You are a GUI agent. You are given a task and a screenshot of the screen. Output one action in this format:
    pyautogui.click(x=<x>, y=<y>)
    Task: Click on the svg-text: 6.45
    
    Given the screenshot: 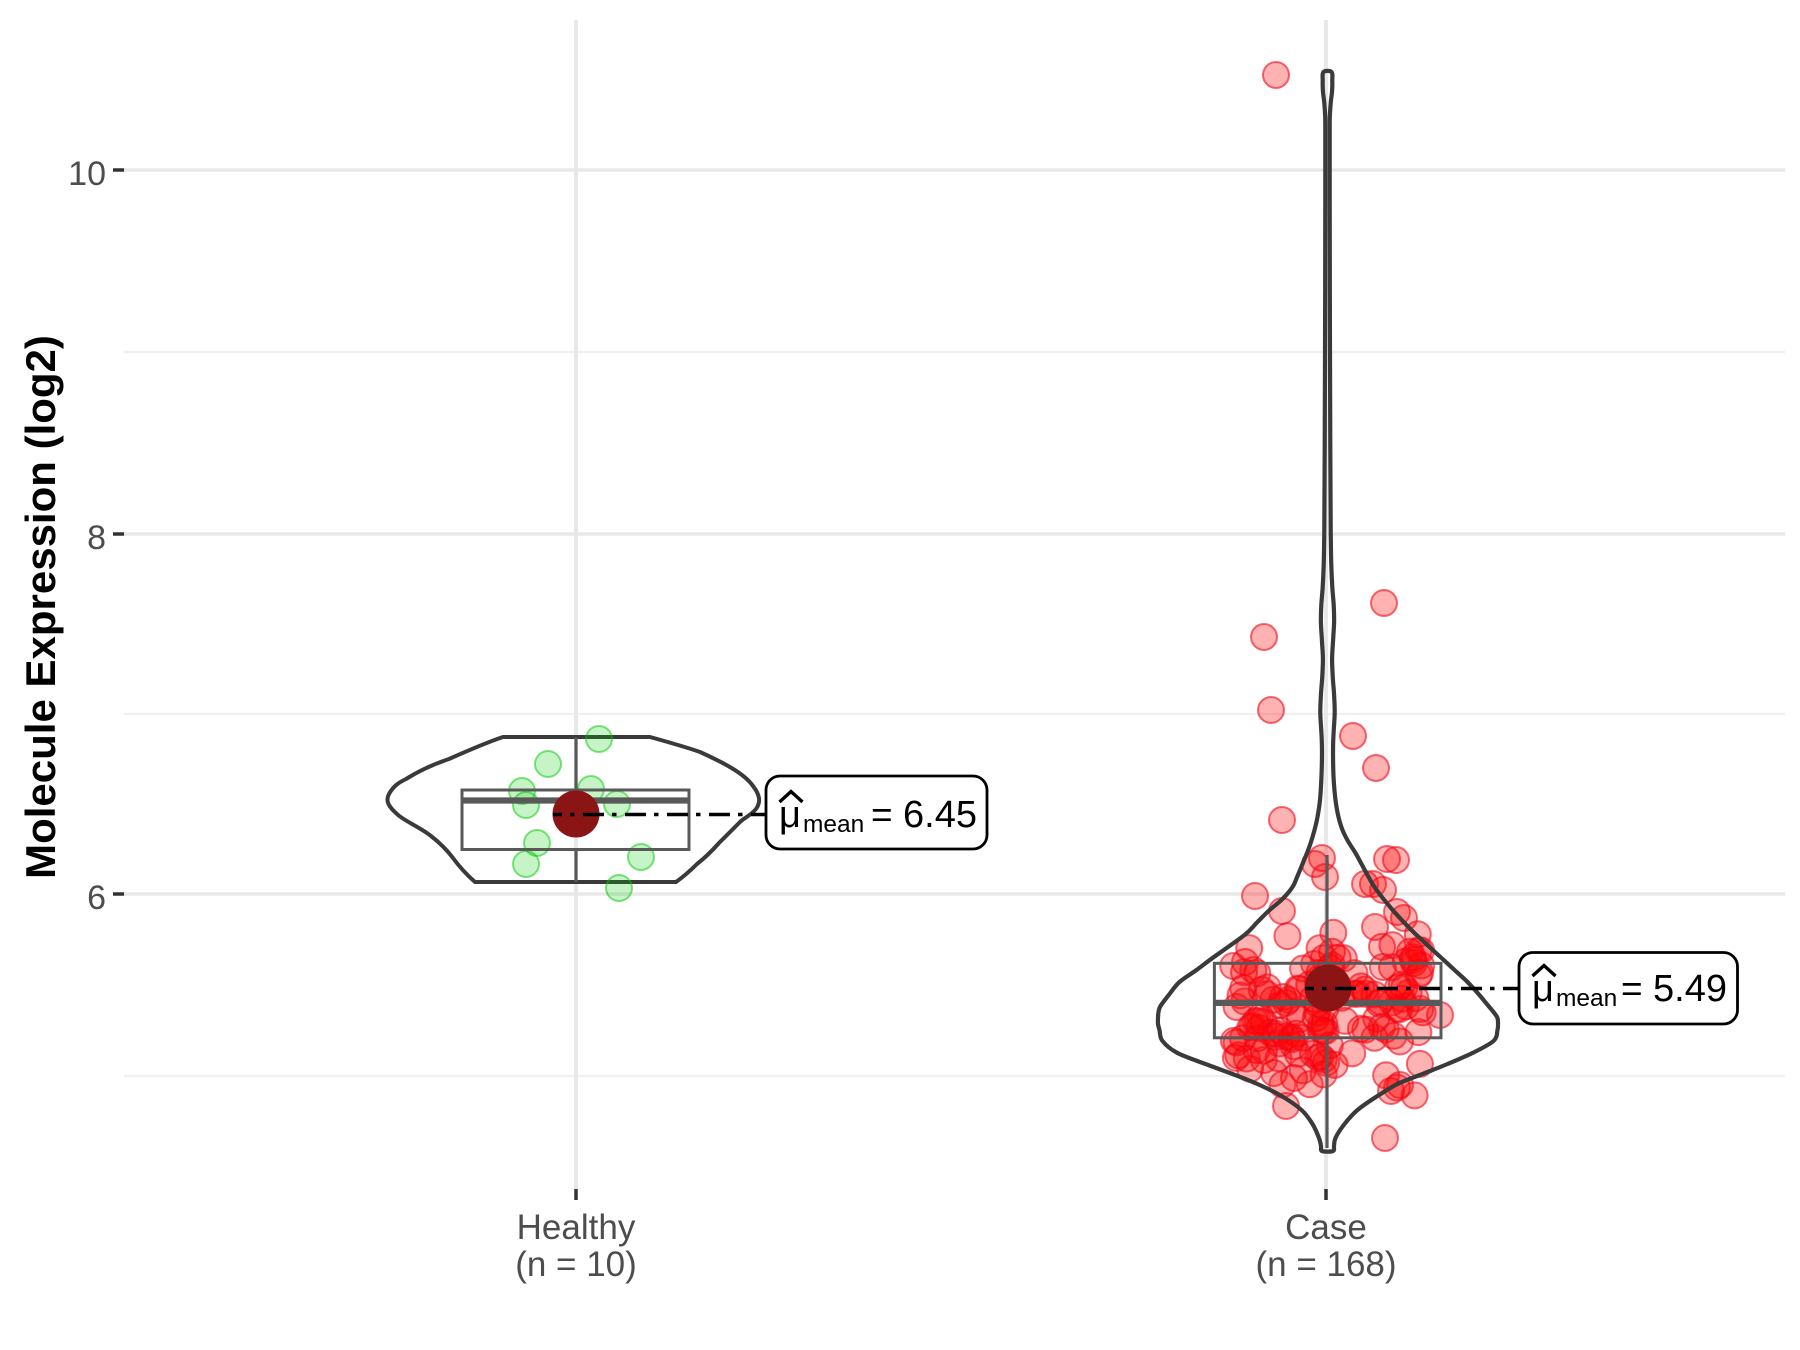 What is the action you would take?
    pyautogui.click(x=940, y=815)
    